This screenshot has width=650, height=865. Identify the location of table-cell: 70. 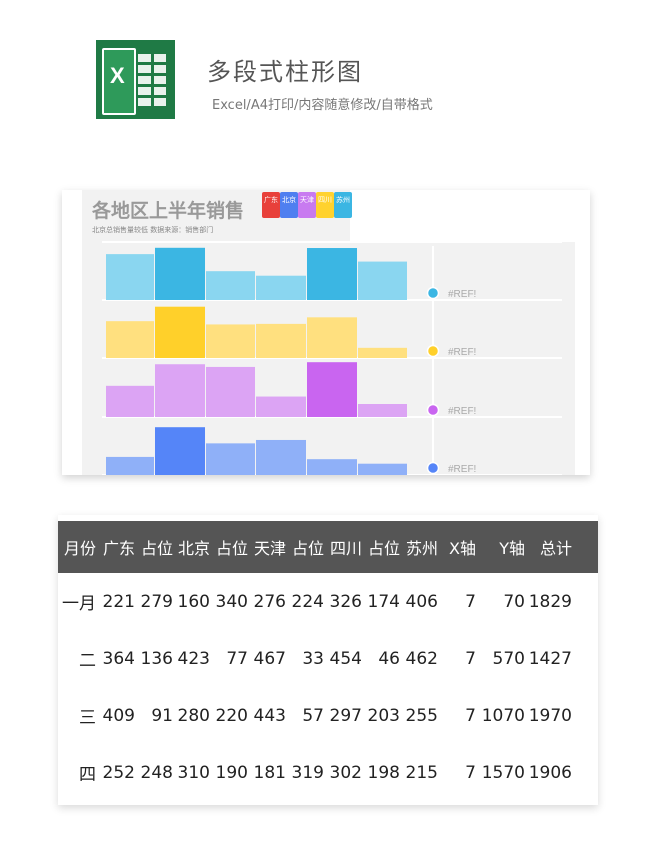
(514, 601).